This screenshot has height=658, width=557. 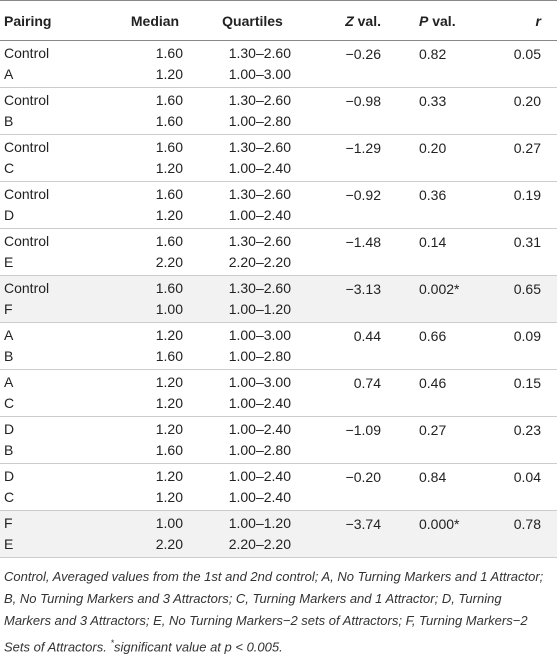 What do you see at coordinates (527, 289) in the screenshot?
I see `r-value: 0.65` at bounding box center [527, 289].